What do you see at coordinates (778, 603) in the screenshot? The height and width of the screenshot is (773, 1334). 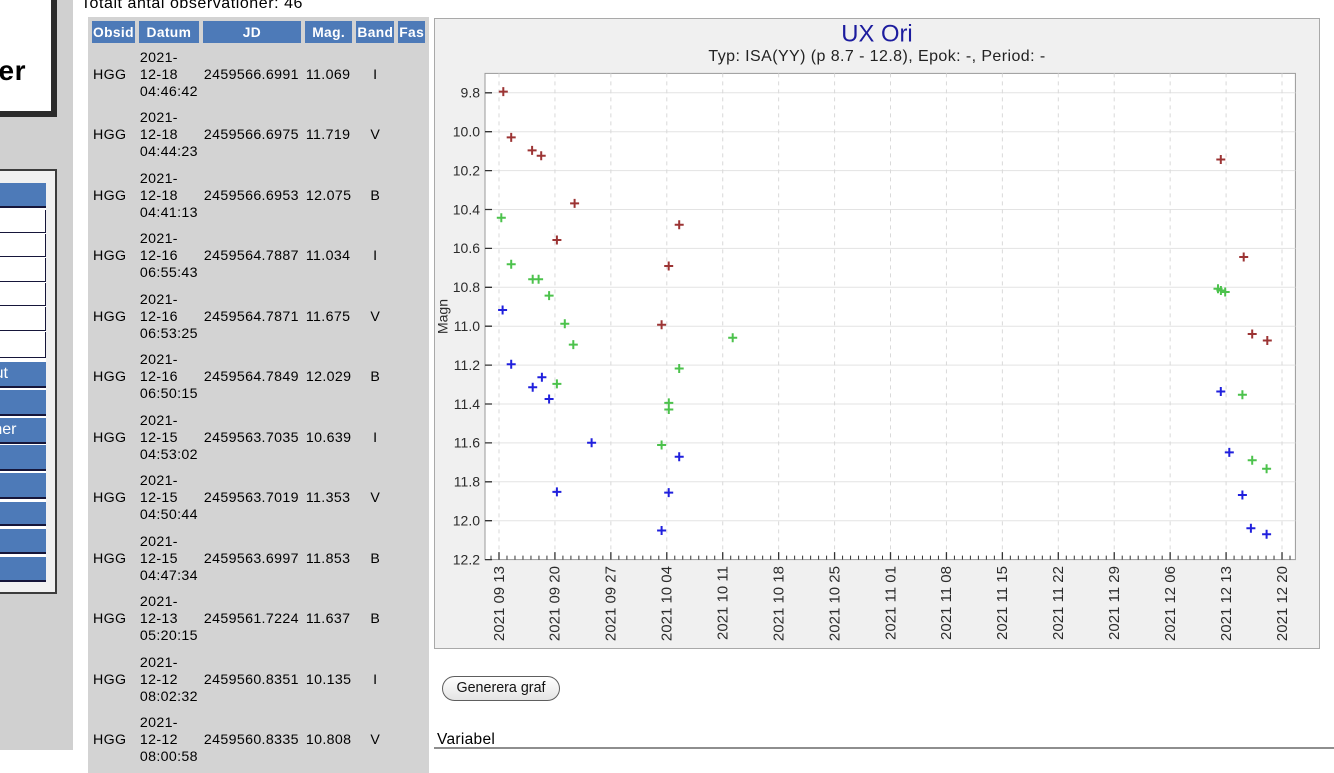 I see `svg-text: 2021 10 18` at bounding box center [778, 603].